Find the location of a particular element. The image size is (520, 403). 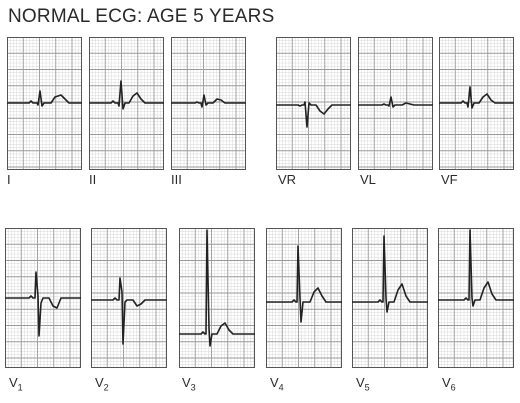

lead-V6: V6 is located at coordinates (476, 313).